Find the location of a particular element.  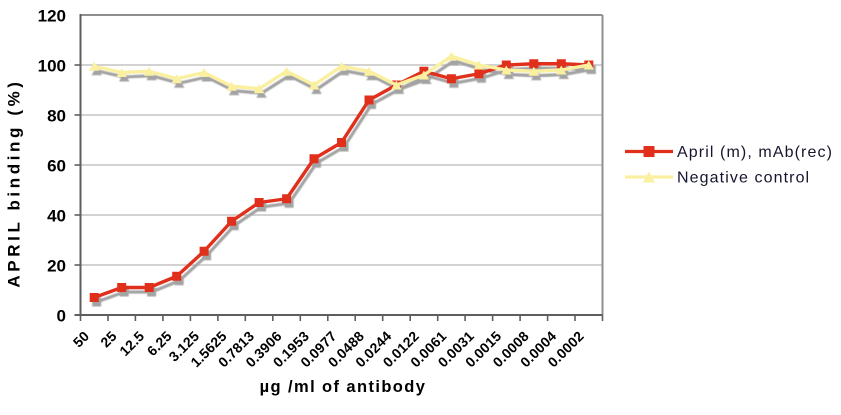

svg-text: 80 is located at coordinates (56, 116).